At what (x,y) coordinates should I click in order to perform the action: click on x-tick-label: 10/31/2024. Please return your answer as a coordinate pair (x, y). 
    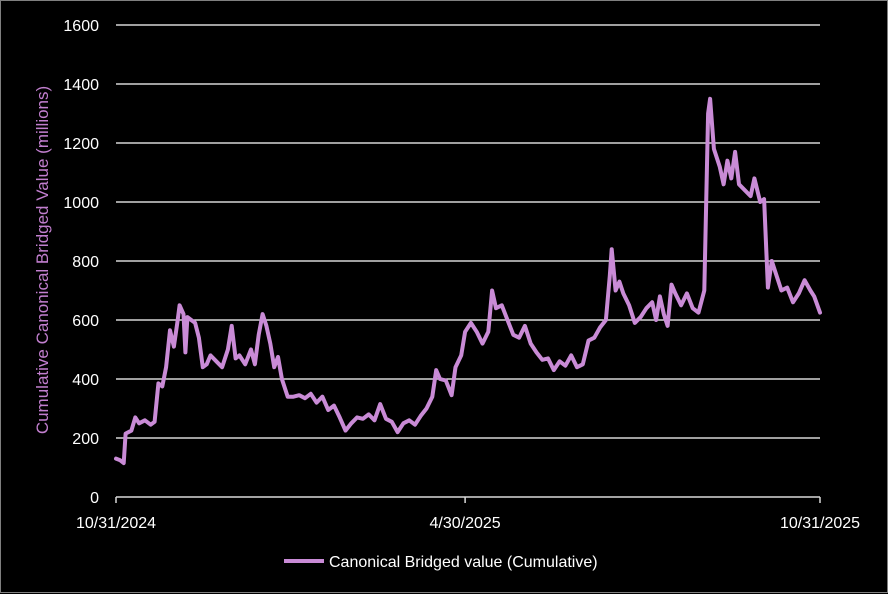
    Looking at the image, I should click on (116, 523).